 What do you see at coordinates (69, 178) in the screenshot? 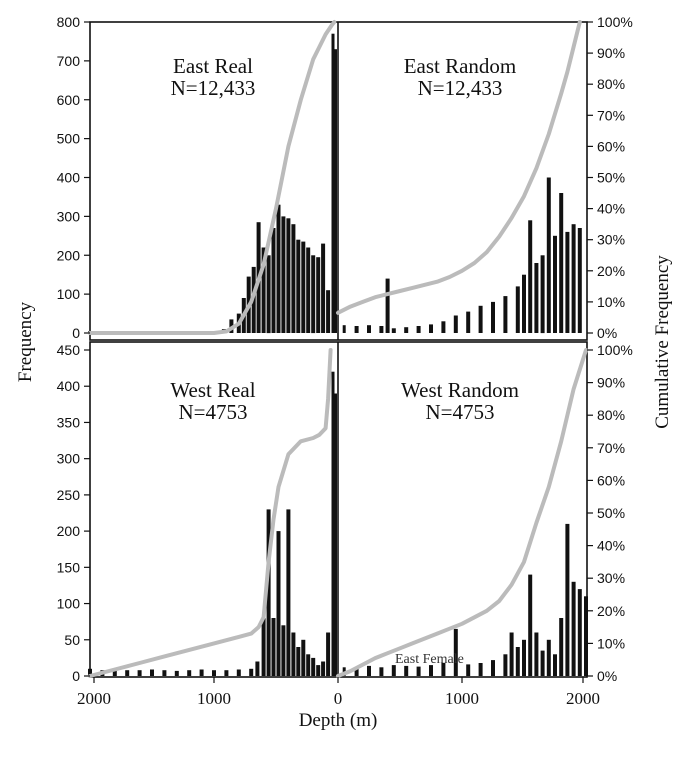
I see `y-left-tick-label: 400` at bounding box center [69, 178].